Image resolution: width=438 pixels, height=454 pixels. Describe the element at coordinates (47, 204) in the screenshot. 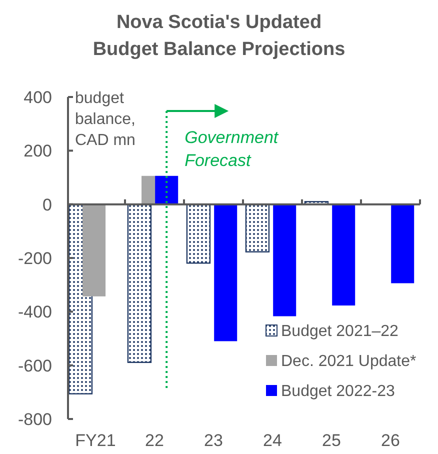

I see `y-tick-label: 0` at that location.